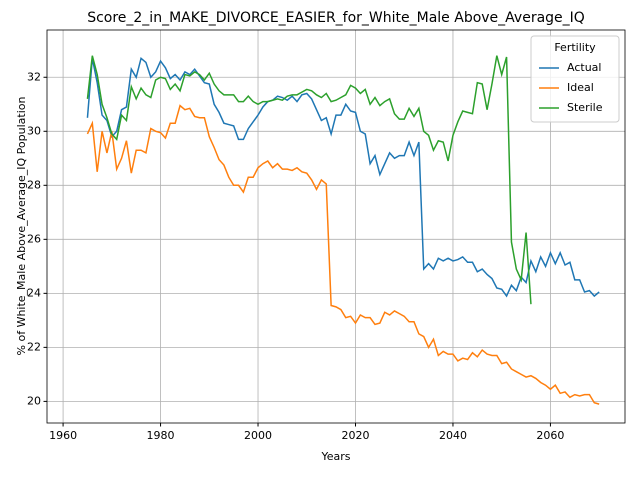  I want to click on x-tick-label: 2040, so click(453, 435).